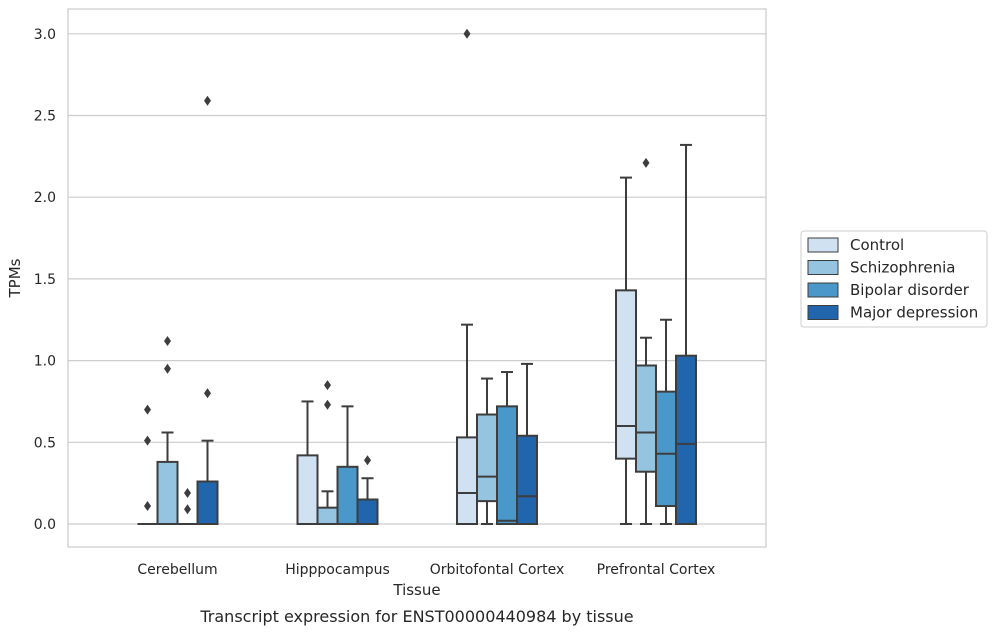 This screenshot has width=997, height=634. I want to click on legend-frame, so click(894, 279).